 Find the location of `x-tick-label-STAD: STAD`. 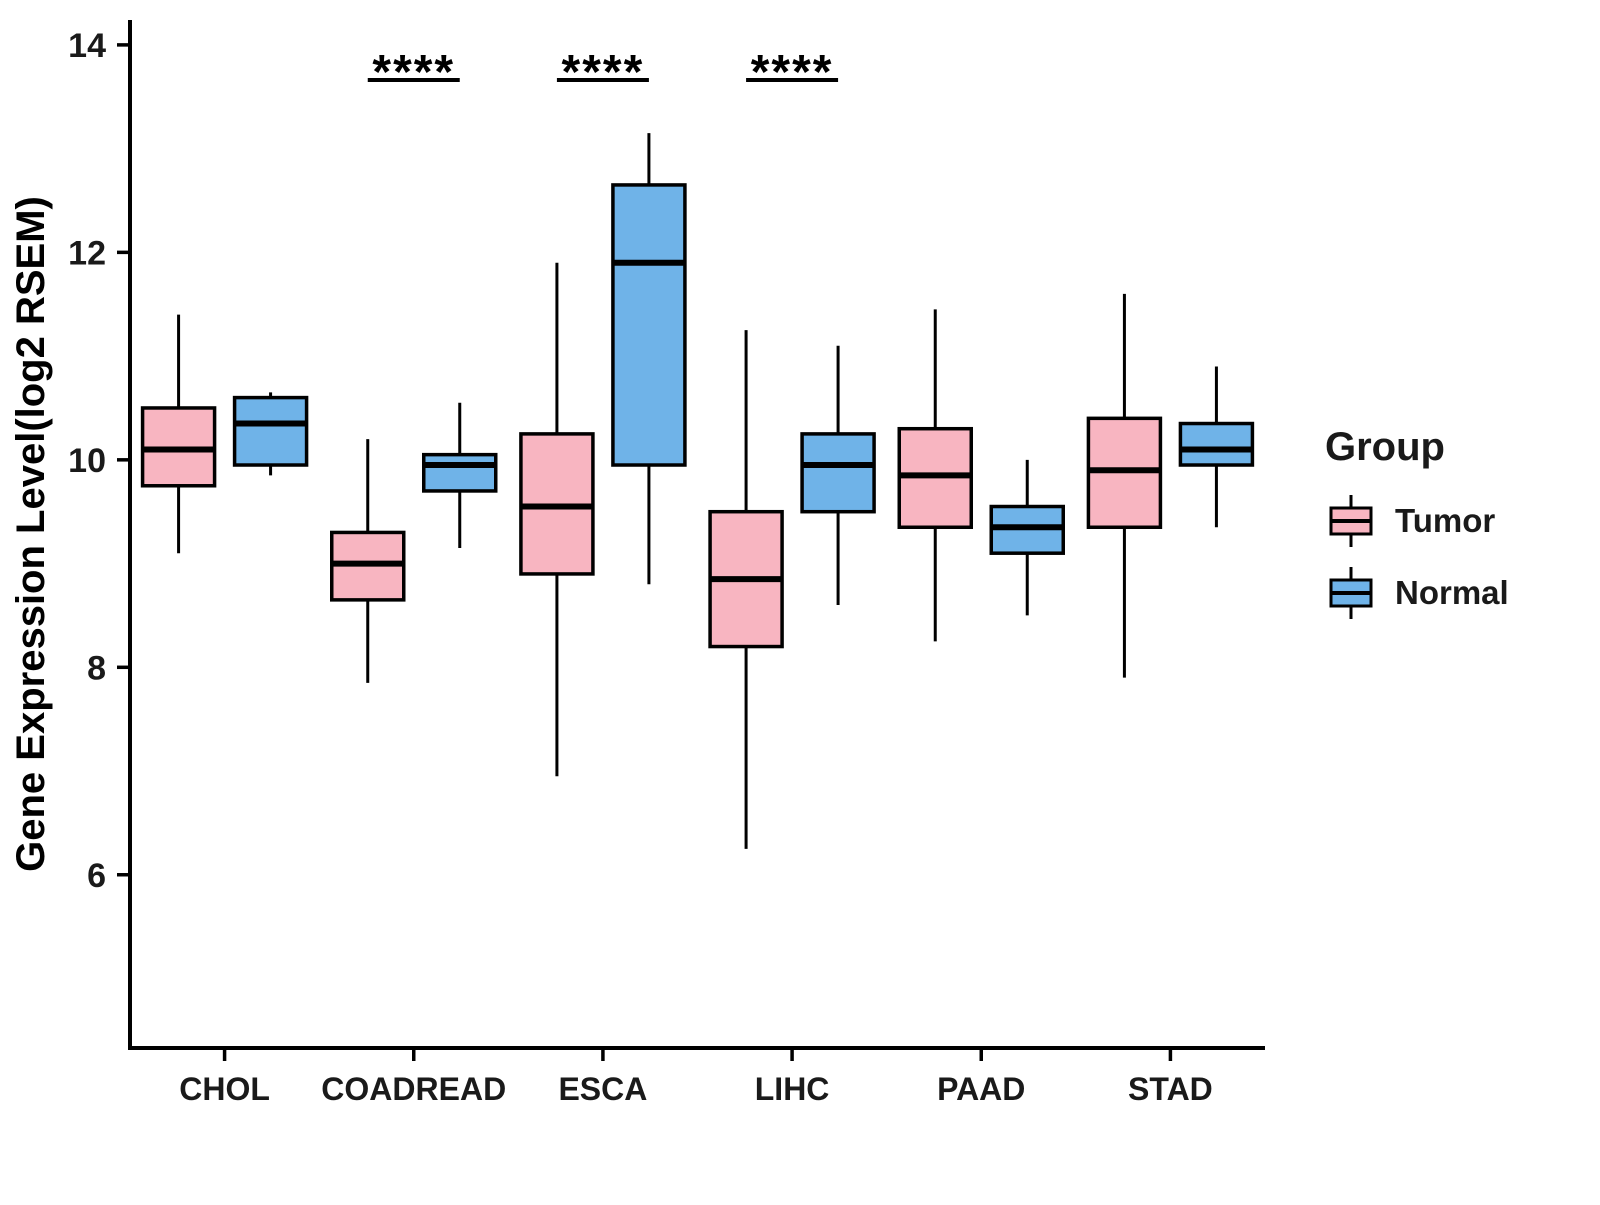

x-tick-label-STAD: STAD is located at coordinates (1170, 1089).